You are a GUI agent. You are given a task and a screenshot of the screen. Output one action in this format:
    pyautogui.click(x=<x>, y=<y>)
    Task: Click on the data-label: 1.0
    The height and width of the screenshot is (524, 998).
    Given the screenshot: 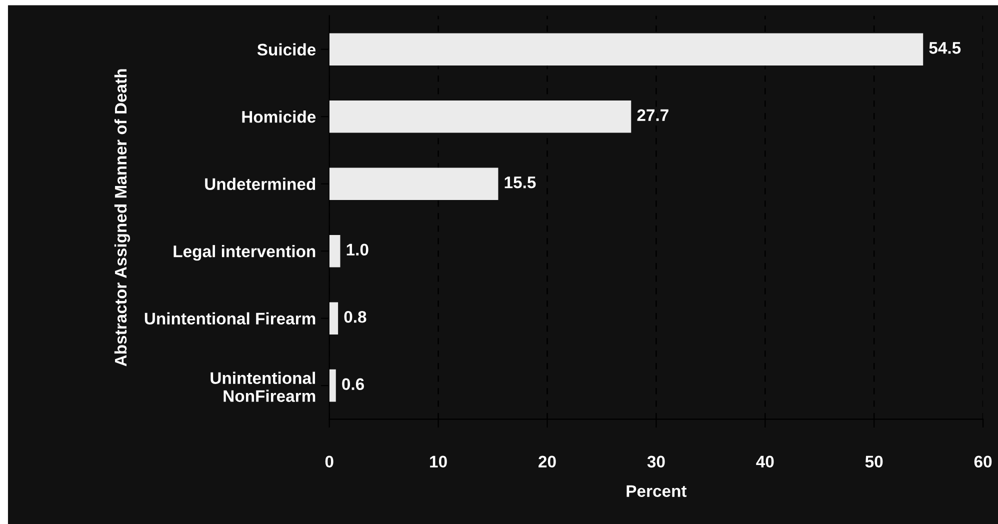 What is the action you would take?
    pyautogui.click(x=357, y=250)
    